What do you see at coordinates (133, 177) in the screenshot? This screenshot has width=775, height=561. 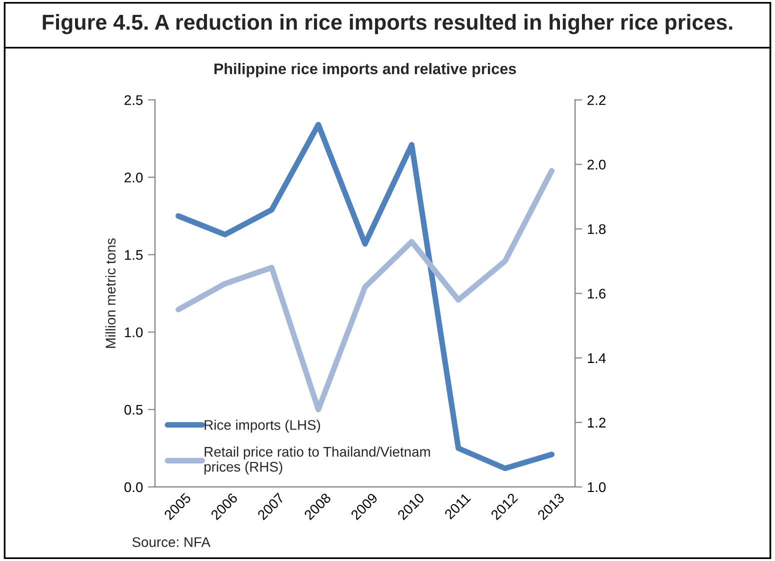 I see `y-tick-label: 2.0` at bounding box center [133, 177].